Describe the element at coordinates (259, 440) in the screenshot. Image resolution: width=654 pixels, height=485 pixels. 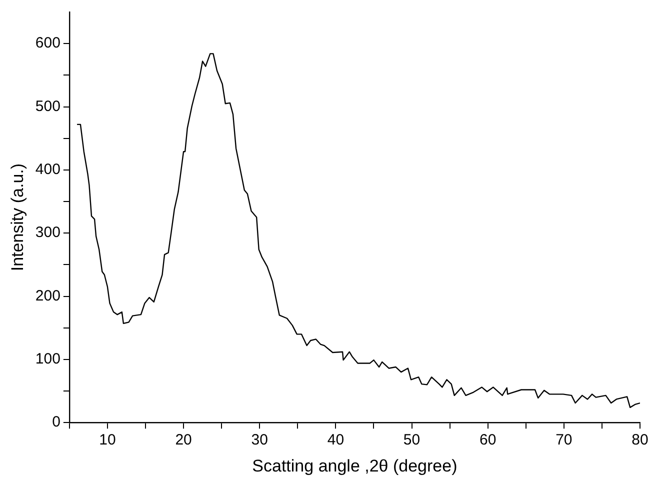
I see `x-tick-label: 30` at that location.